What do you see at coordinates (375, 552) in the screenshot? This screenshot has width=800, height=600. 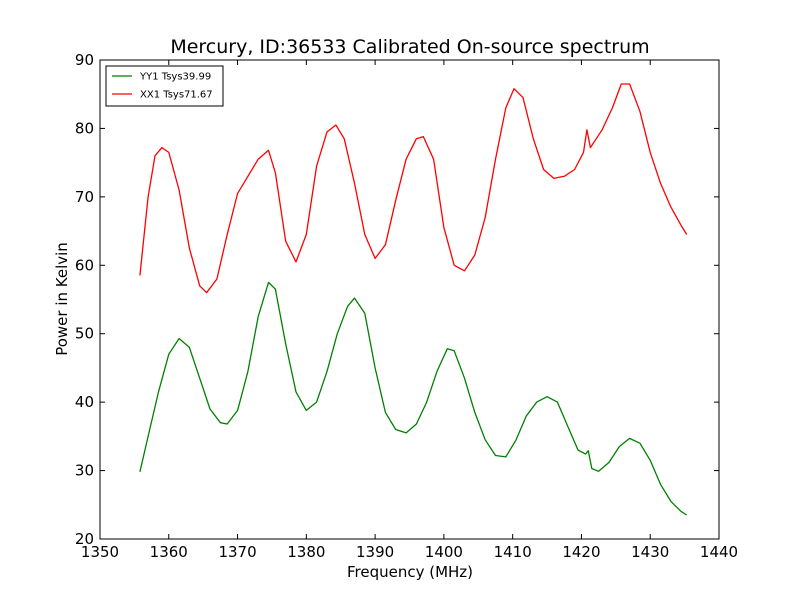 I see `x-tick-label: 1390` at bounding box center [375, 552].